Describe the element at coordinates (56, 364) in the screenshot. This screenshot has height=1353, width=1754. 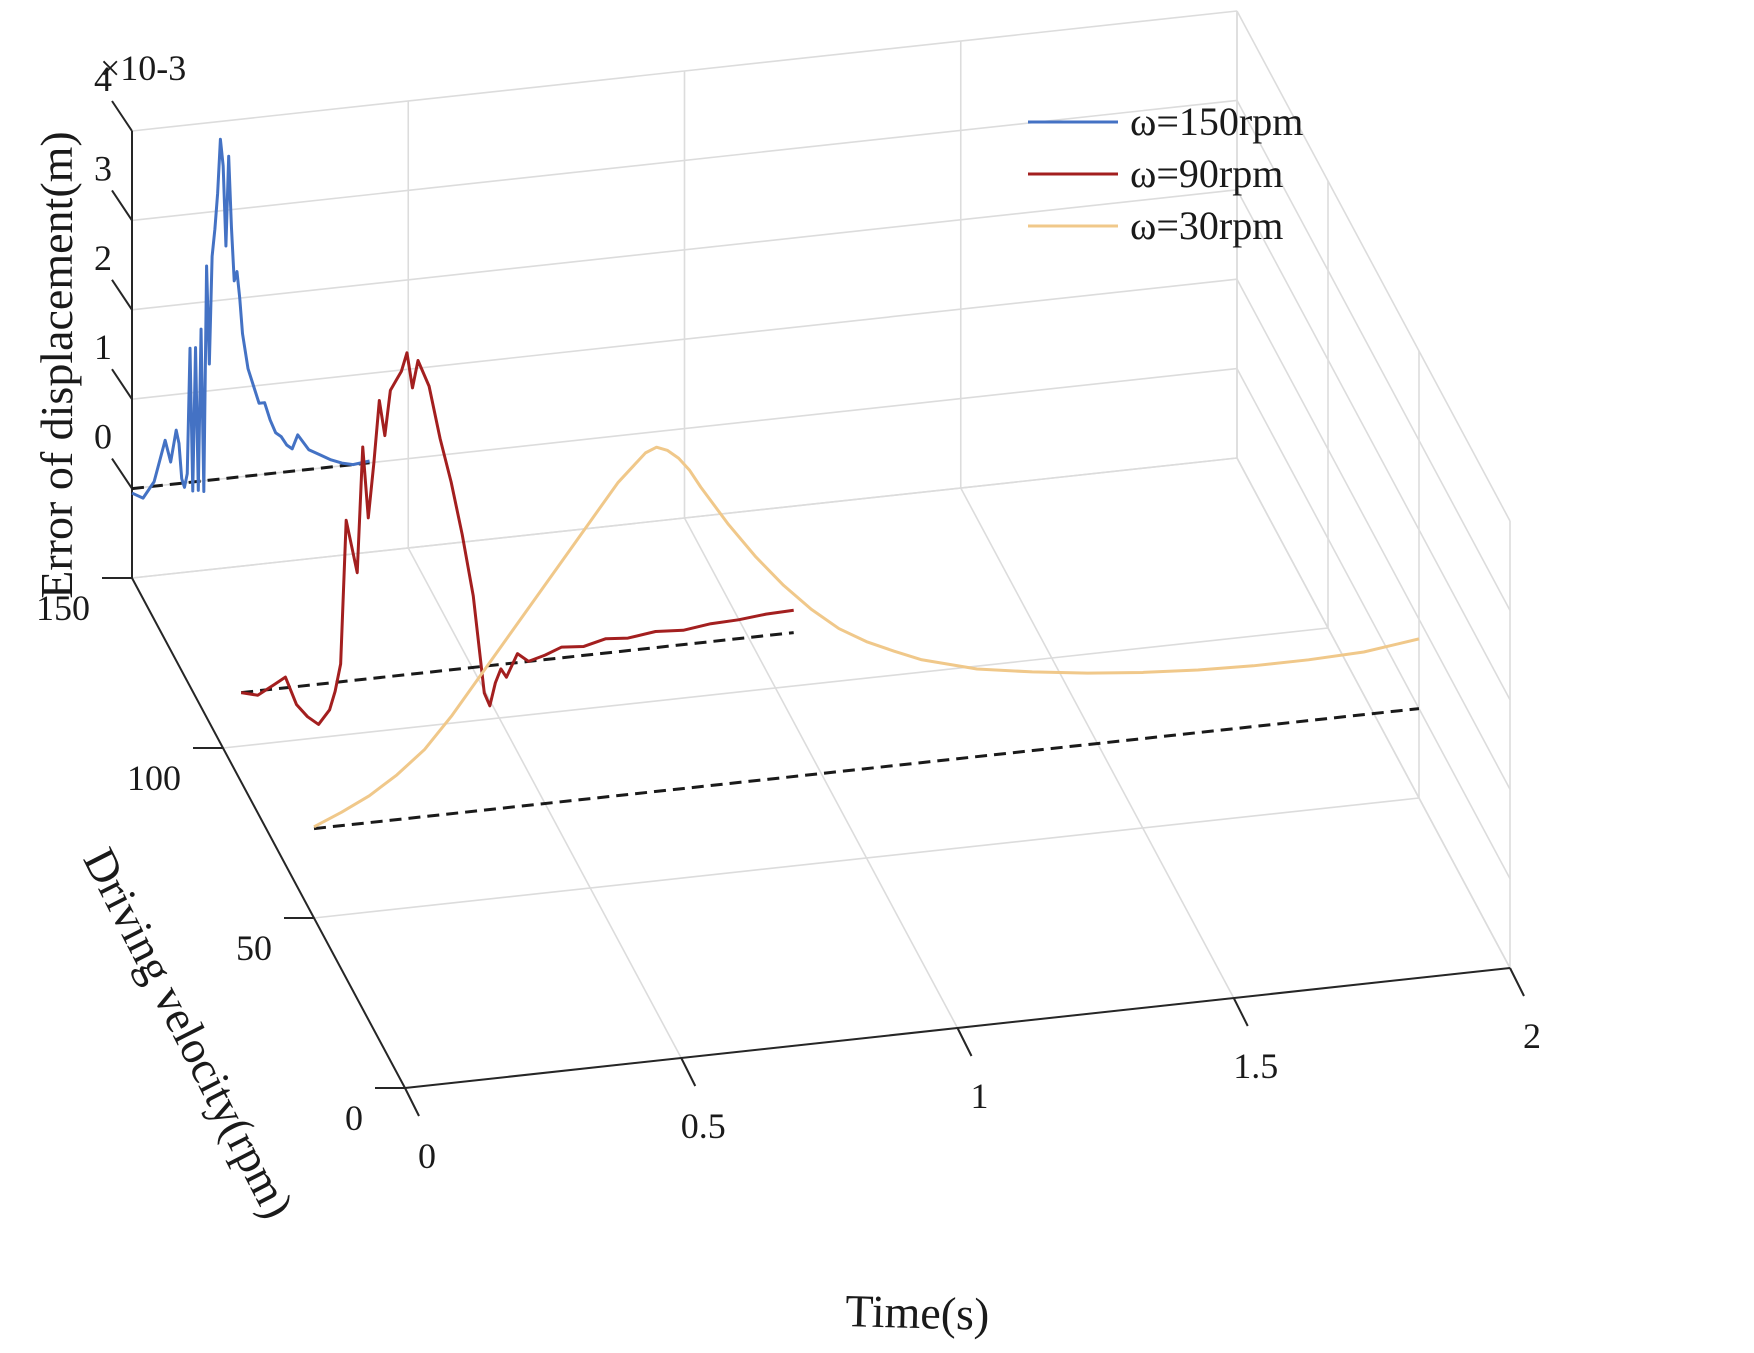
I see `z-axis-label: Error of displacement(m)` at that location.